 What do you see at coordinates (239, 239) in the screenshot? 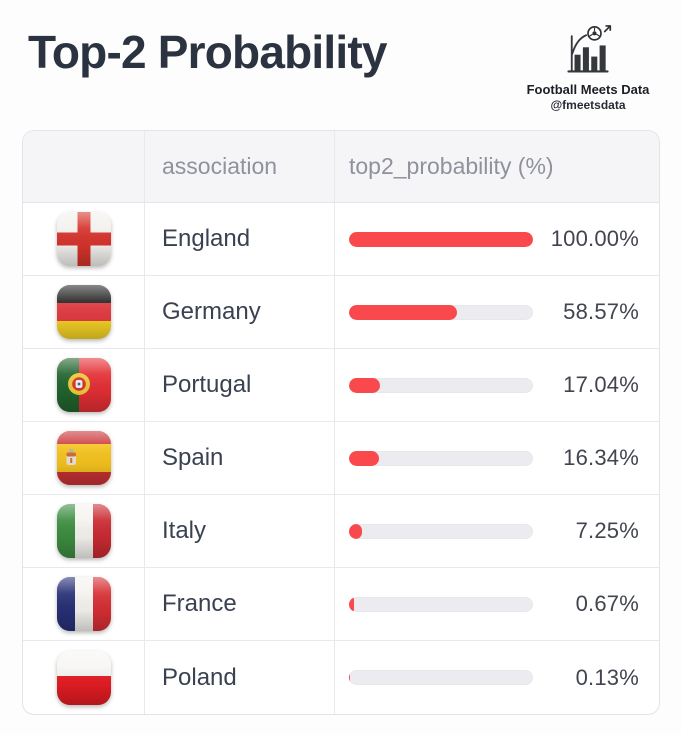
I see `association-cell: England` at bounding box center [239, 239].